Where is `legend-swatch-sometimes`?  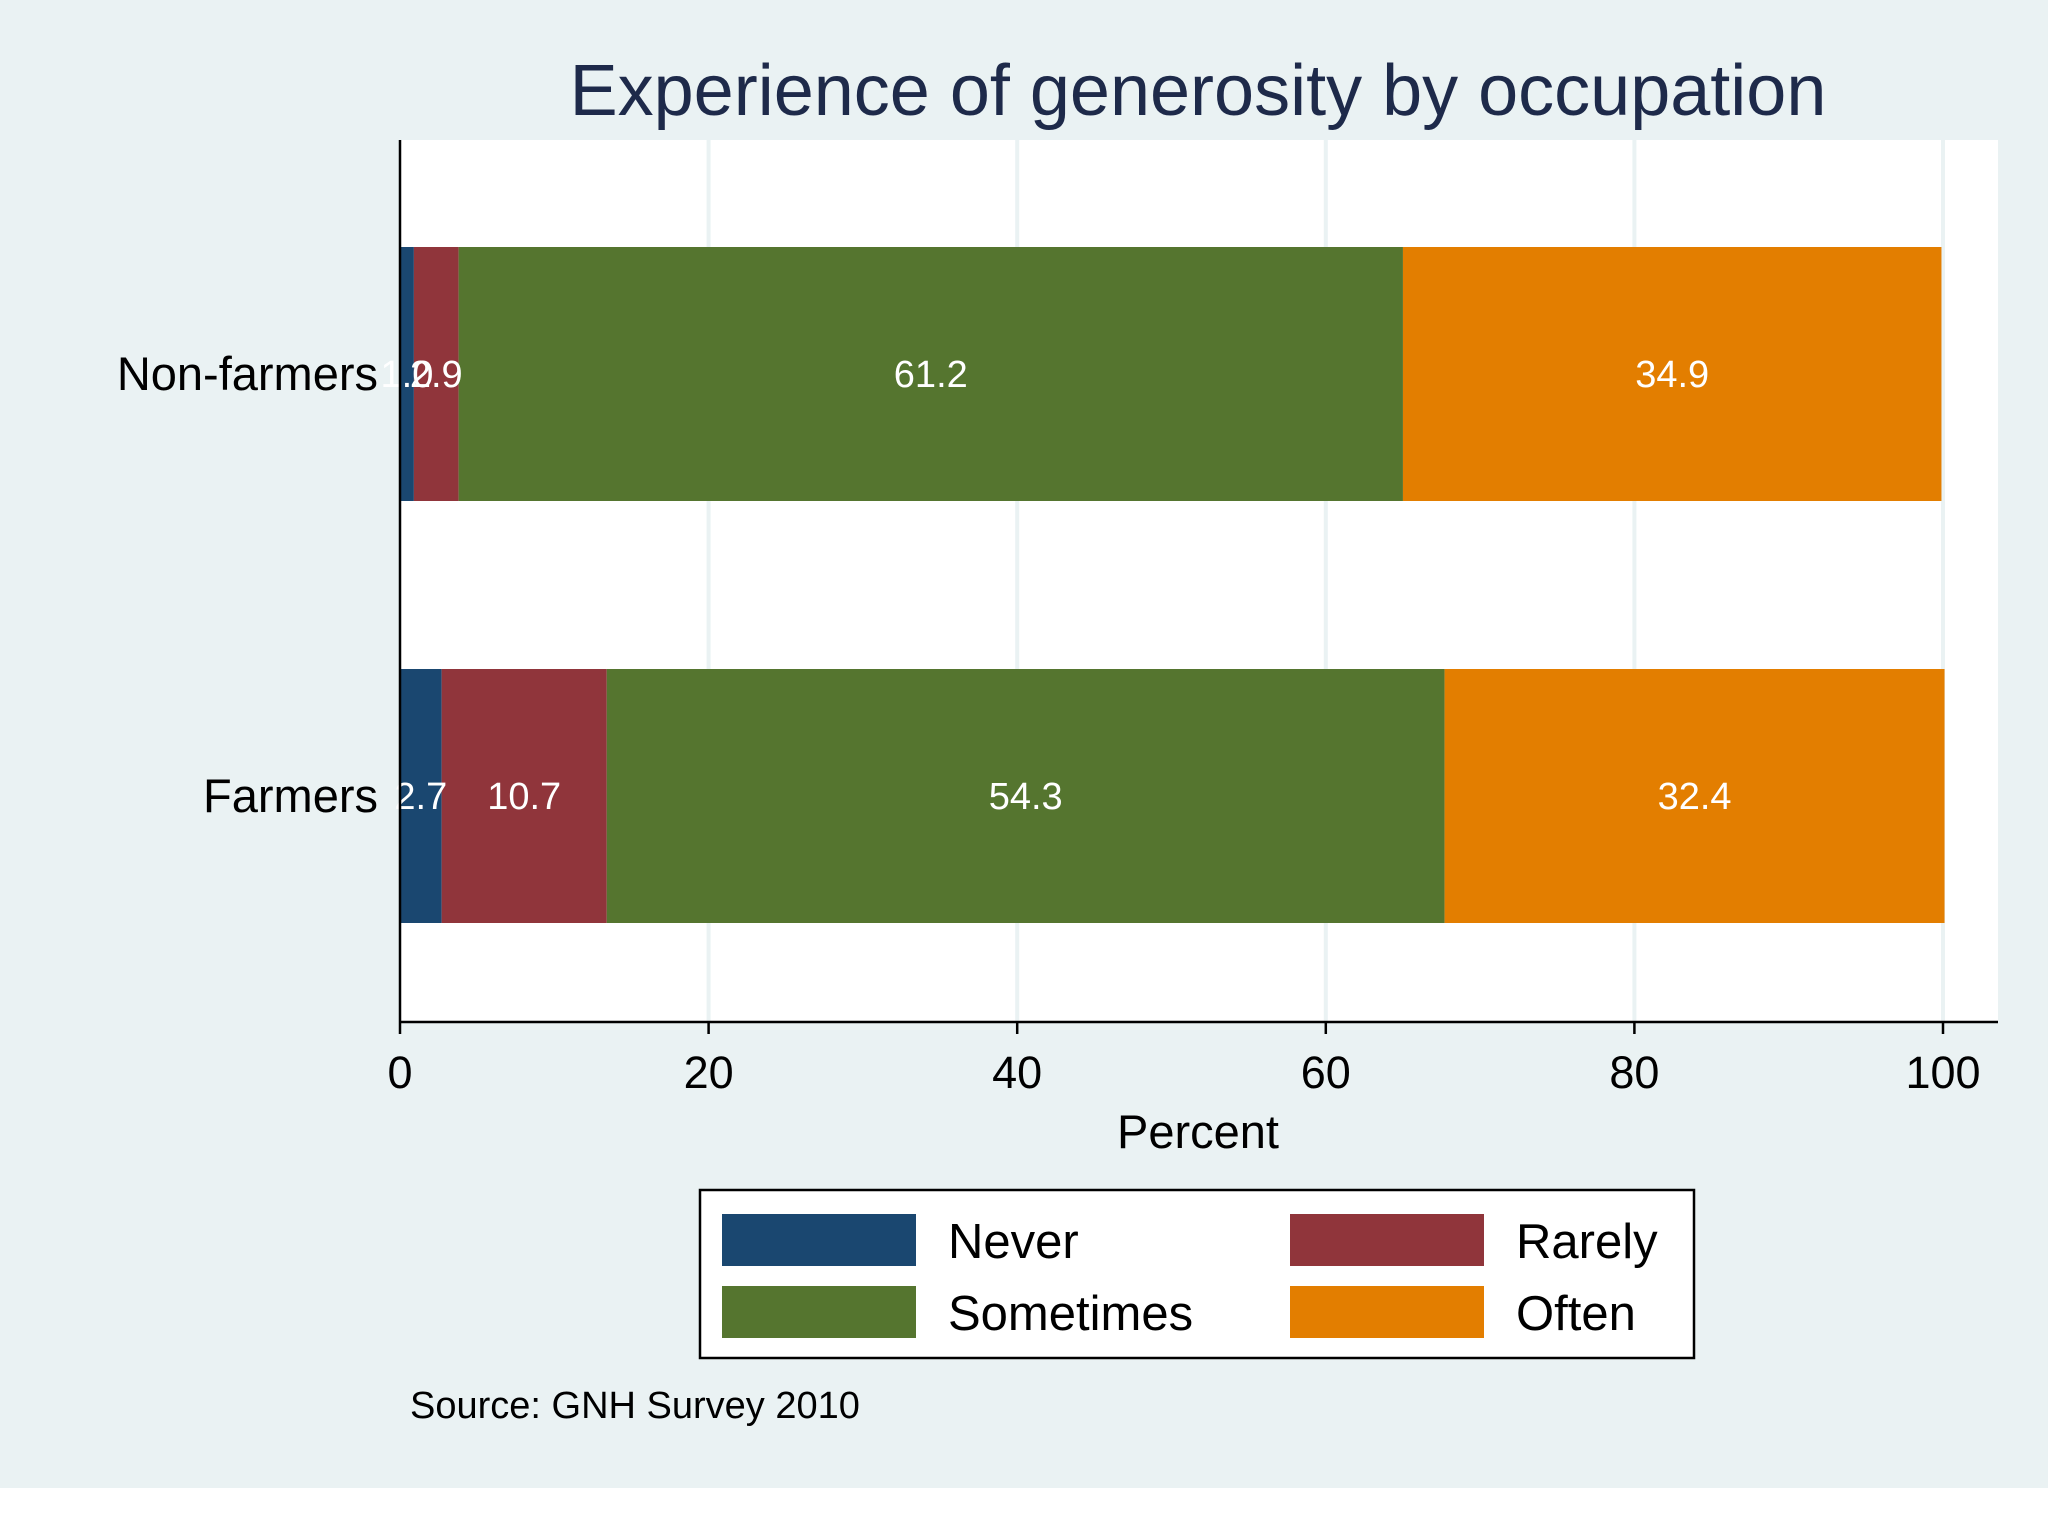
legend-swatch-sometimes is located at coordinates (819, 1312).